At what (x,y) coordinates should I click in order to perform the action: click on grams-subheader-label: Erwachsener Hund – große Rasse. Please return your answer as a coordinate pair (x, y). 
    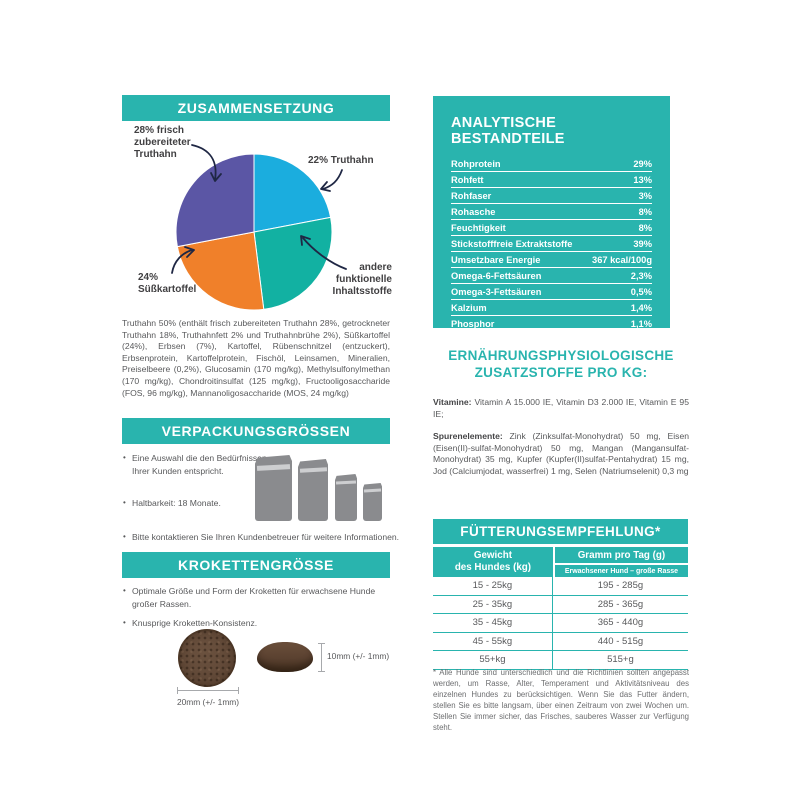
    Looking at the image, I should click on (621, 571).